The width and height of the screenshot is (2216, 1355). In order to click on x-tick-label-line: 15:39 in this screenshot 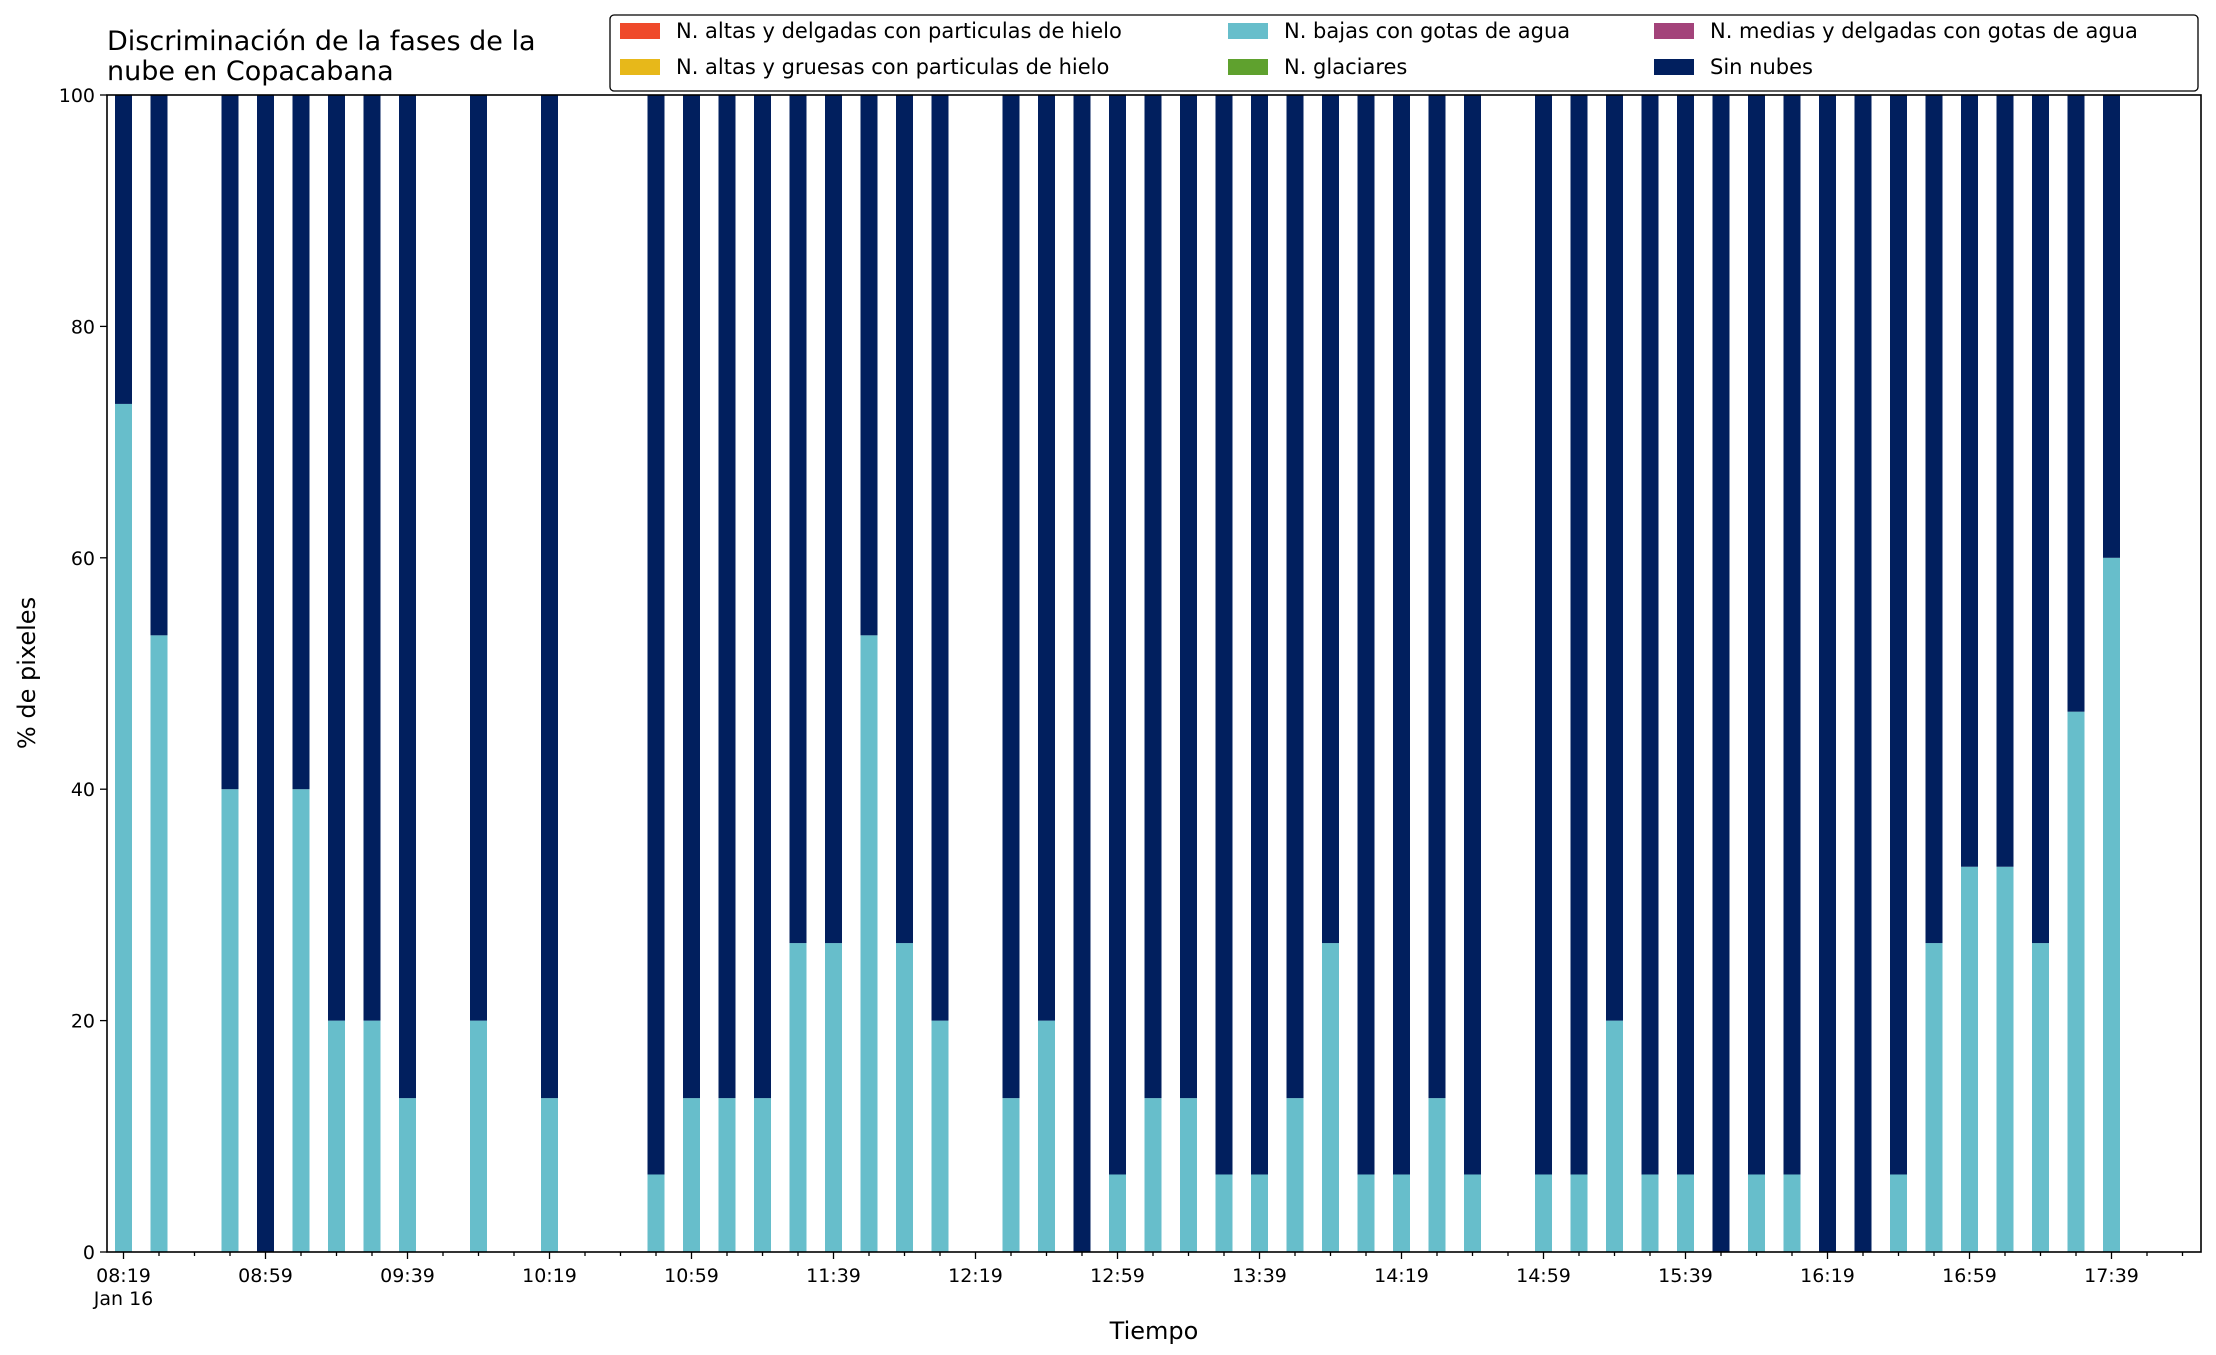, I will do `click(1685, 1276)`.